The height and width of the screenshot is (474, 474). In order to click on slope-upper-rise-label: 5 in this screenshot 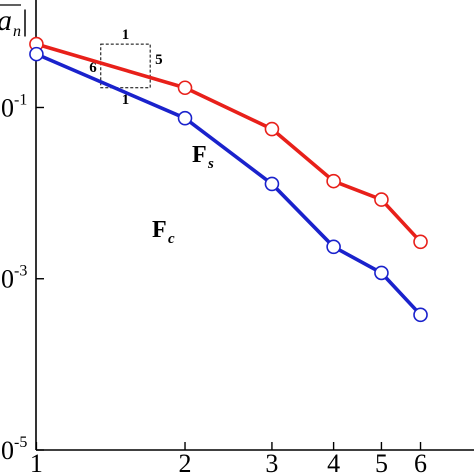, I will do `click(159, 60)`.